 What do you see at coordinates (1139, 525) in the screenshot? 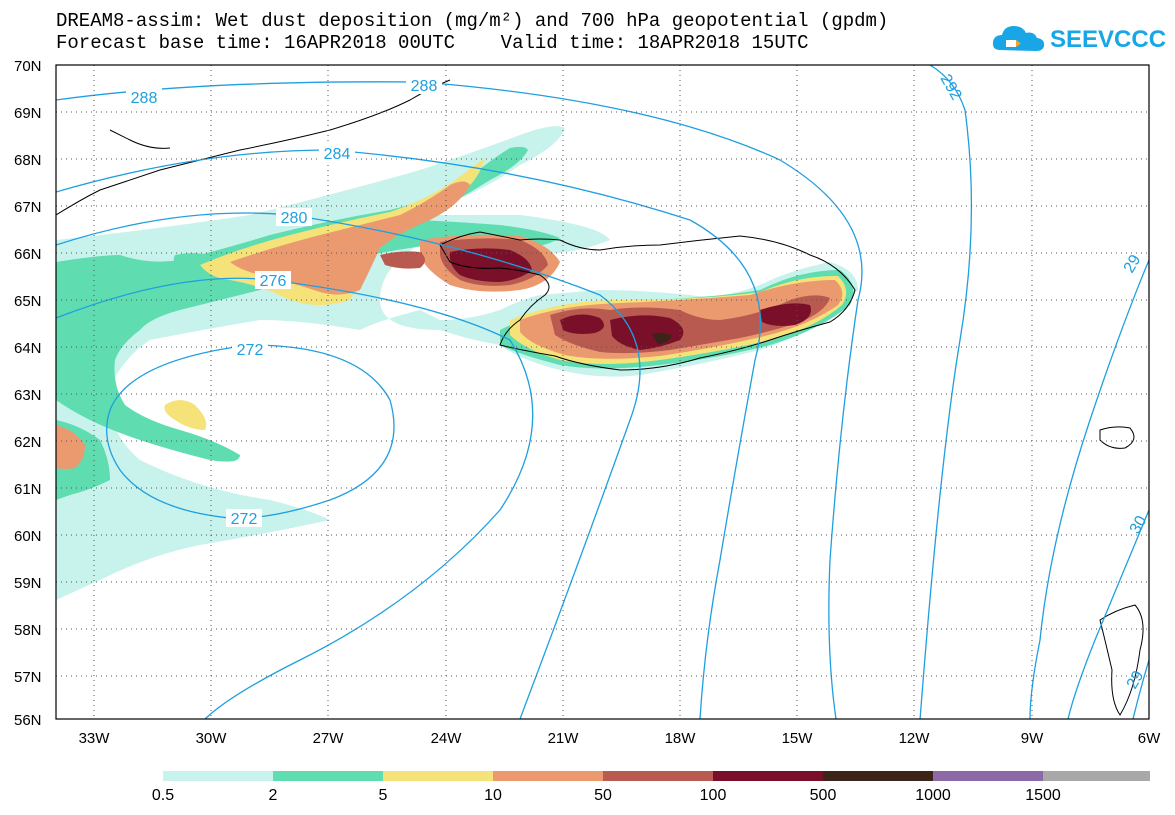
I see `contour-label: 30` at bounding box center [1139, 525].